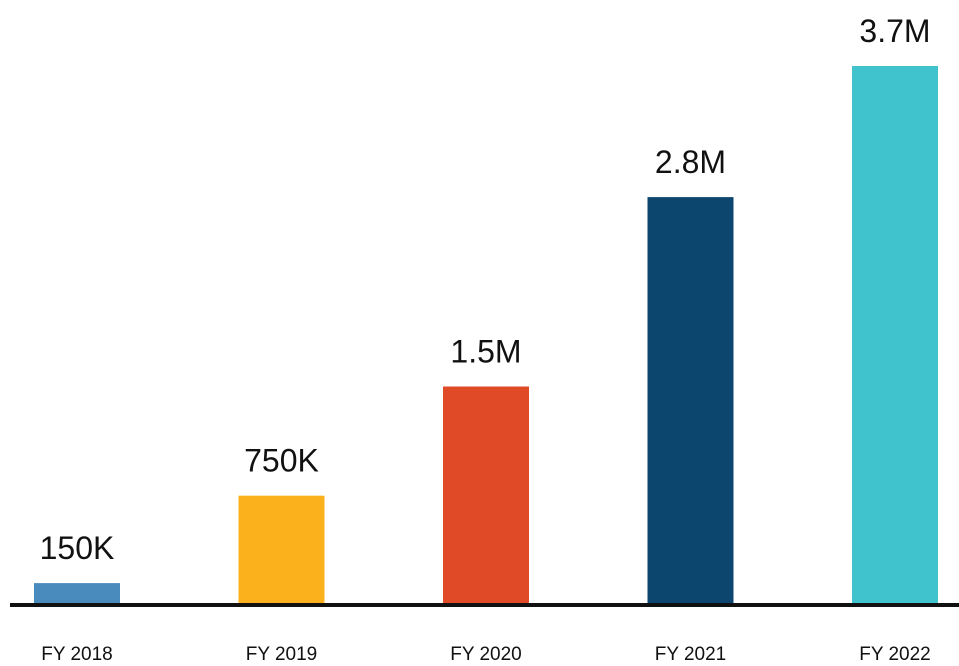 This screenshot has width=959, height=666. What do you see at coordinates (77, 594) in the screenshot?
I see `bar-fy-2018` at bounding box center [77, 594].